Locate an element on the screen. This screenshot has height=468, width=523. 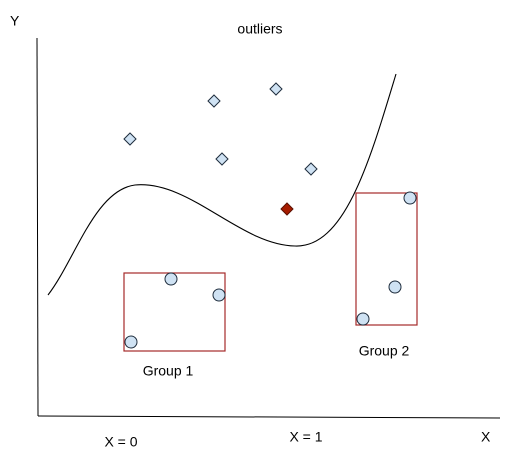
group-label: Group 2 is located at coordinates (384, 351).